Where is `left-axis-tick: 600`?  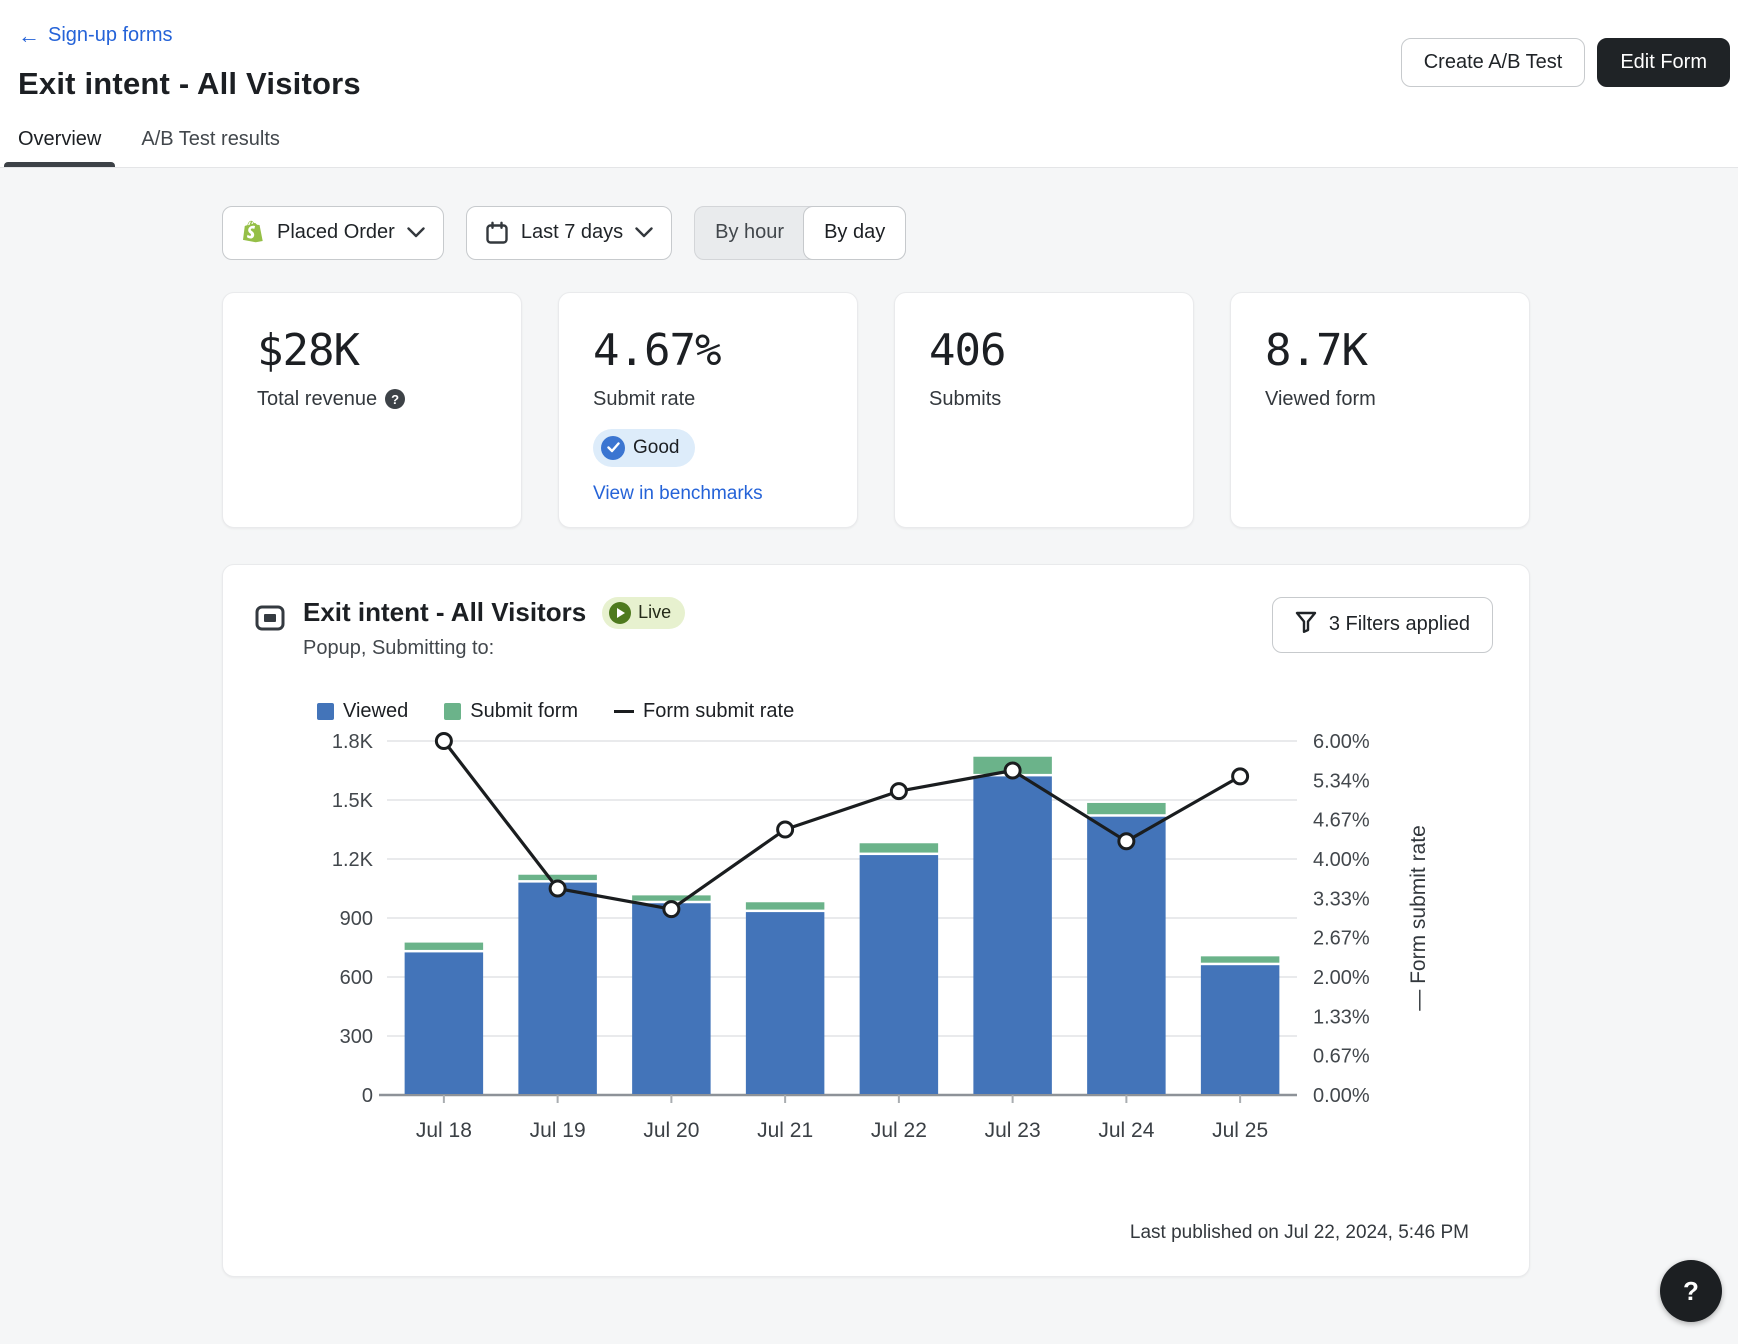
left-axis-tick: 600 is located at coordinates (356, 978).